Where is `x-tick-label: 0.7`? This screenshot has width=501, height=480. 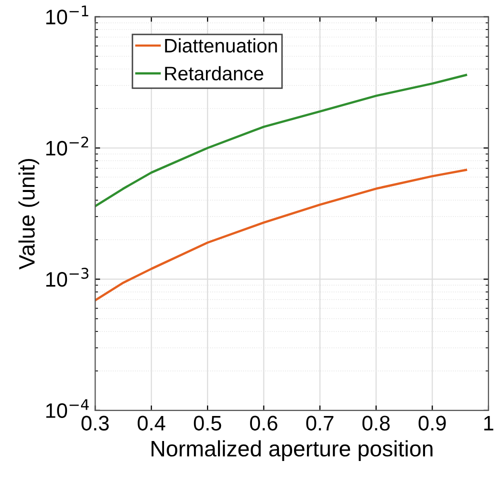
x-tick-label: 0.7 is located at coordinates (320, 423).